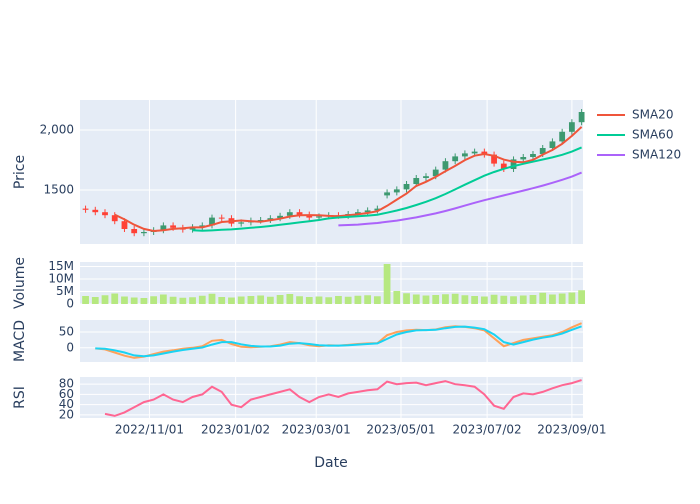  What do you see at coordinates (571, 430) in the screenshot?
I see `x-tick-label: 2023/09/01` at bounding box center [571, 430].